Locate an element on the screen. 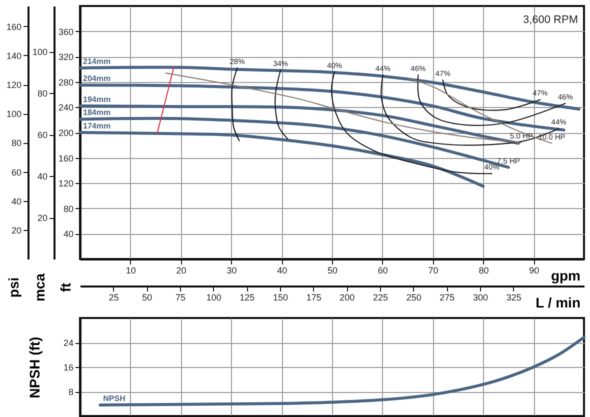  y3-tick-label: 20 is located at coordinates (42, 218).